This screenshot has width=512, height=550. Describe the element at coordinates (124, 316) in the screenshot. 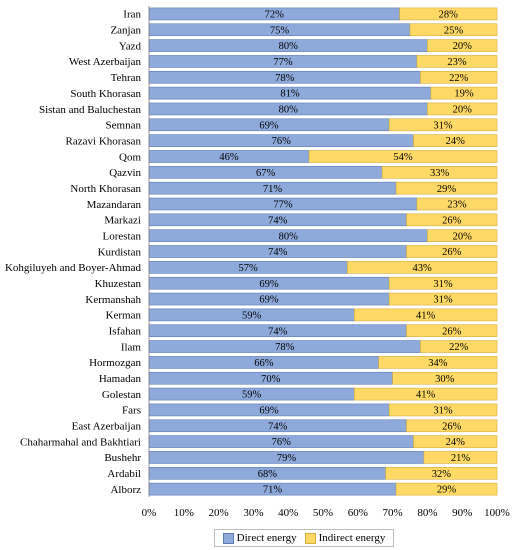

I see `category-label-19: Kerman` at that location.